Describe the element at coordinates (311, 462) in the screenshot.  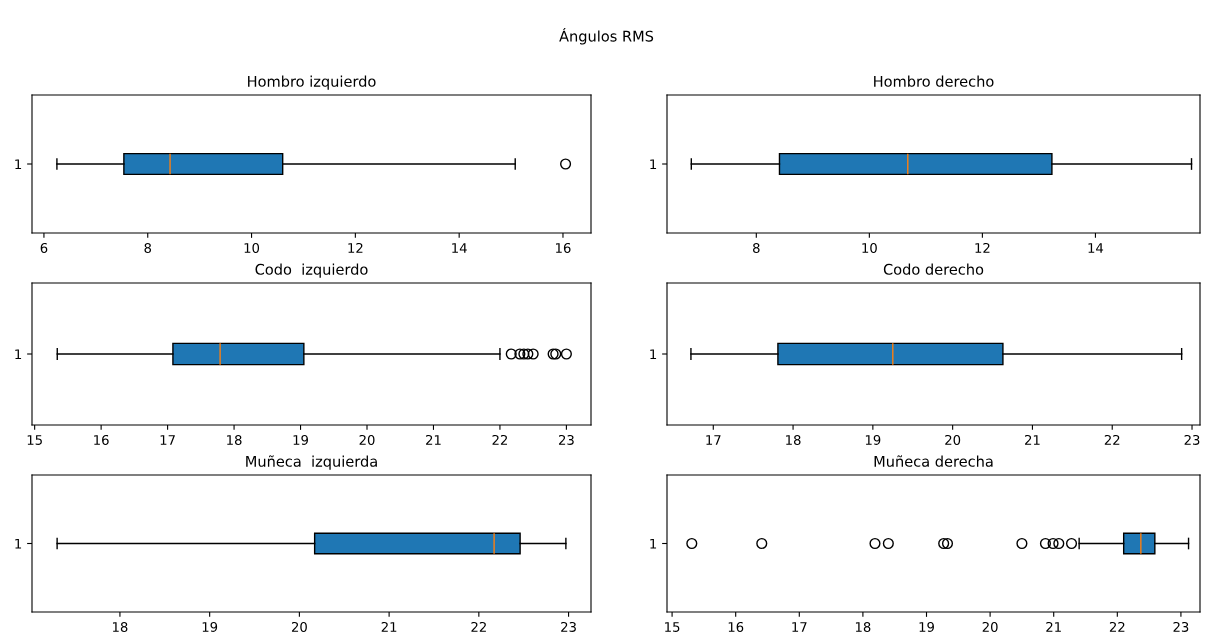
I see `chart-title: Muñeca izquierda` at that location.